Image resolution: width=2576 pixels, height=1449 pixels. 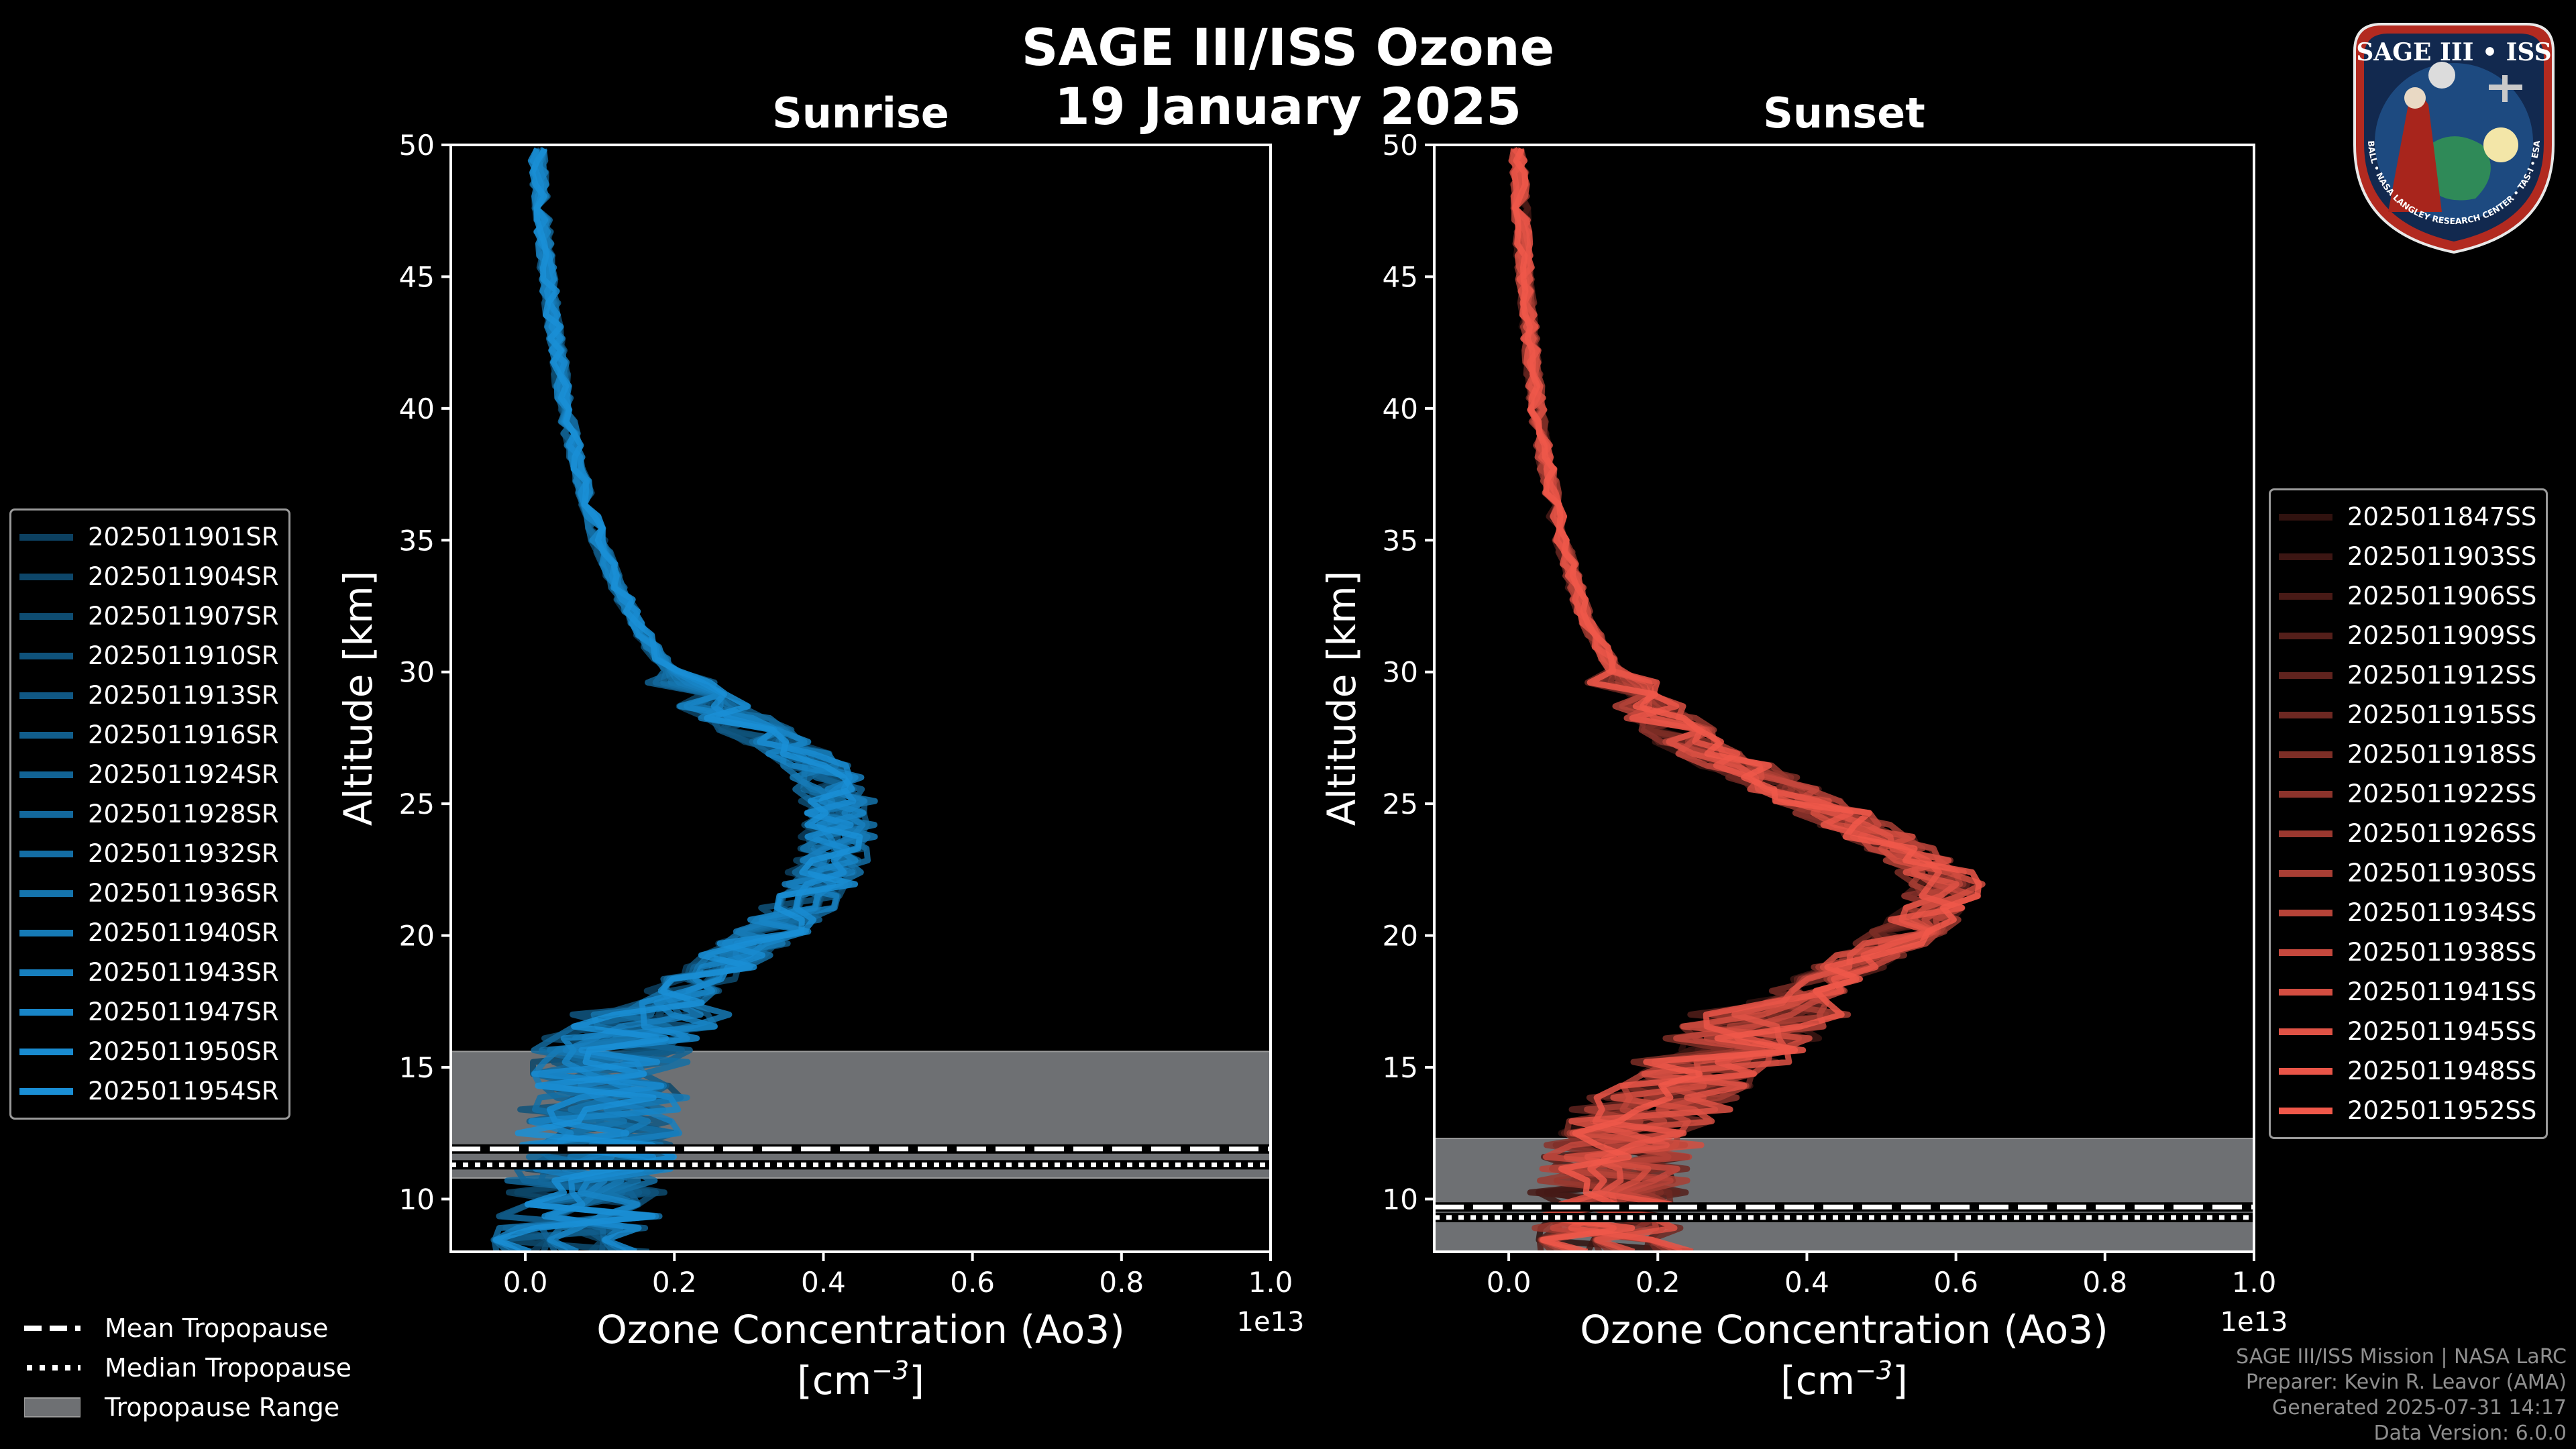 I want to click on median-tropopause-entry: Median Tropopause, so click(x=188, y=1367).